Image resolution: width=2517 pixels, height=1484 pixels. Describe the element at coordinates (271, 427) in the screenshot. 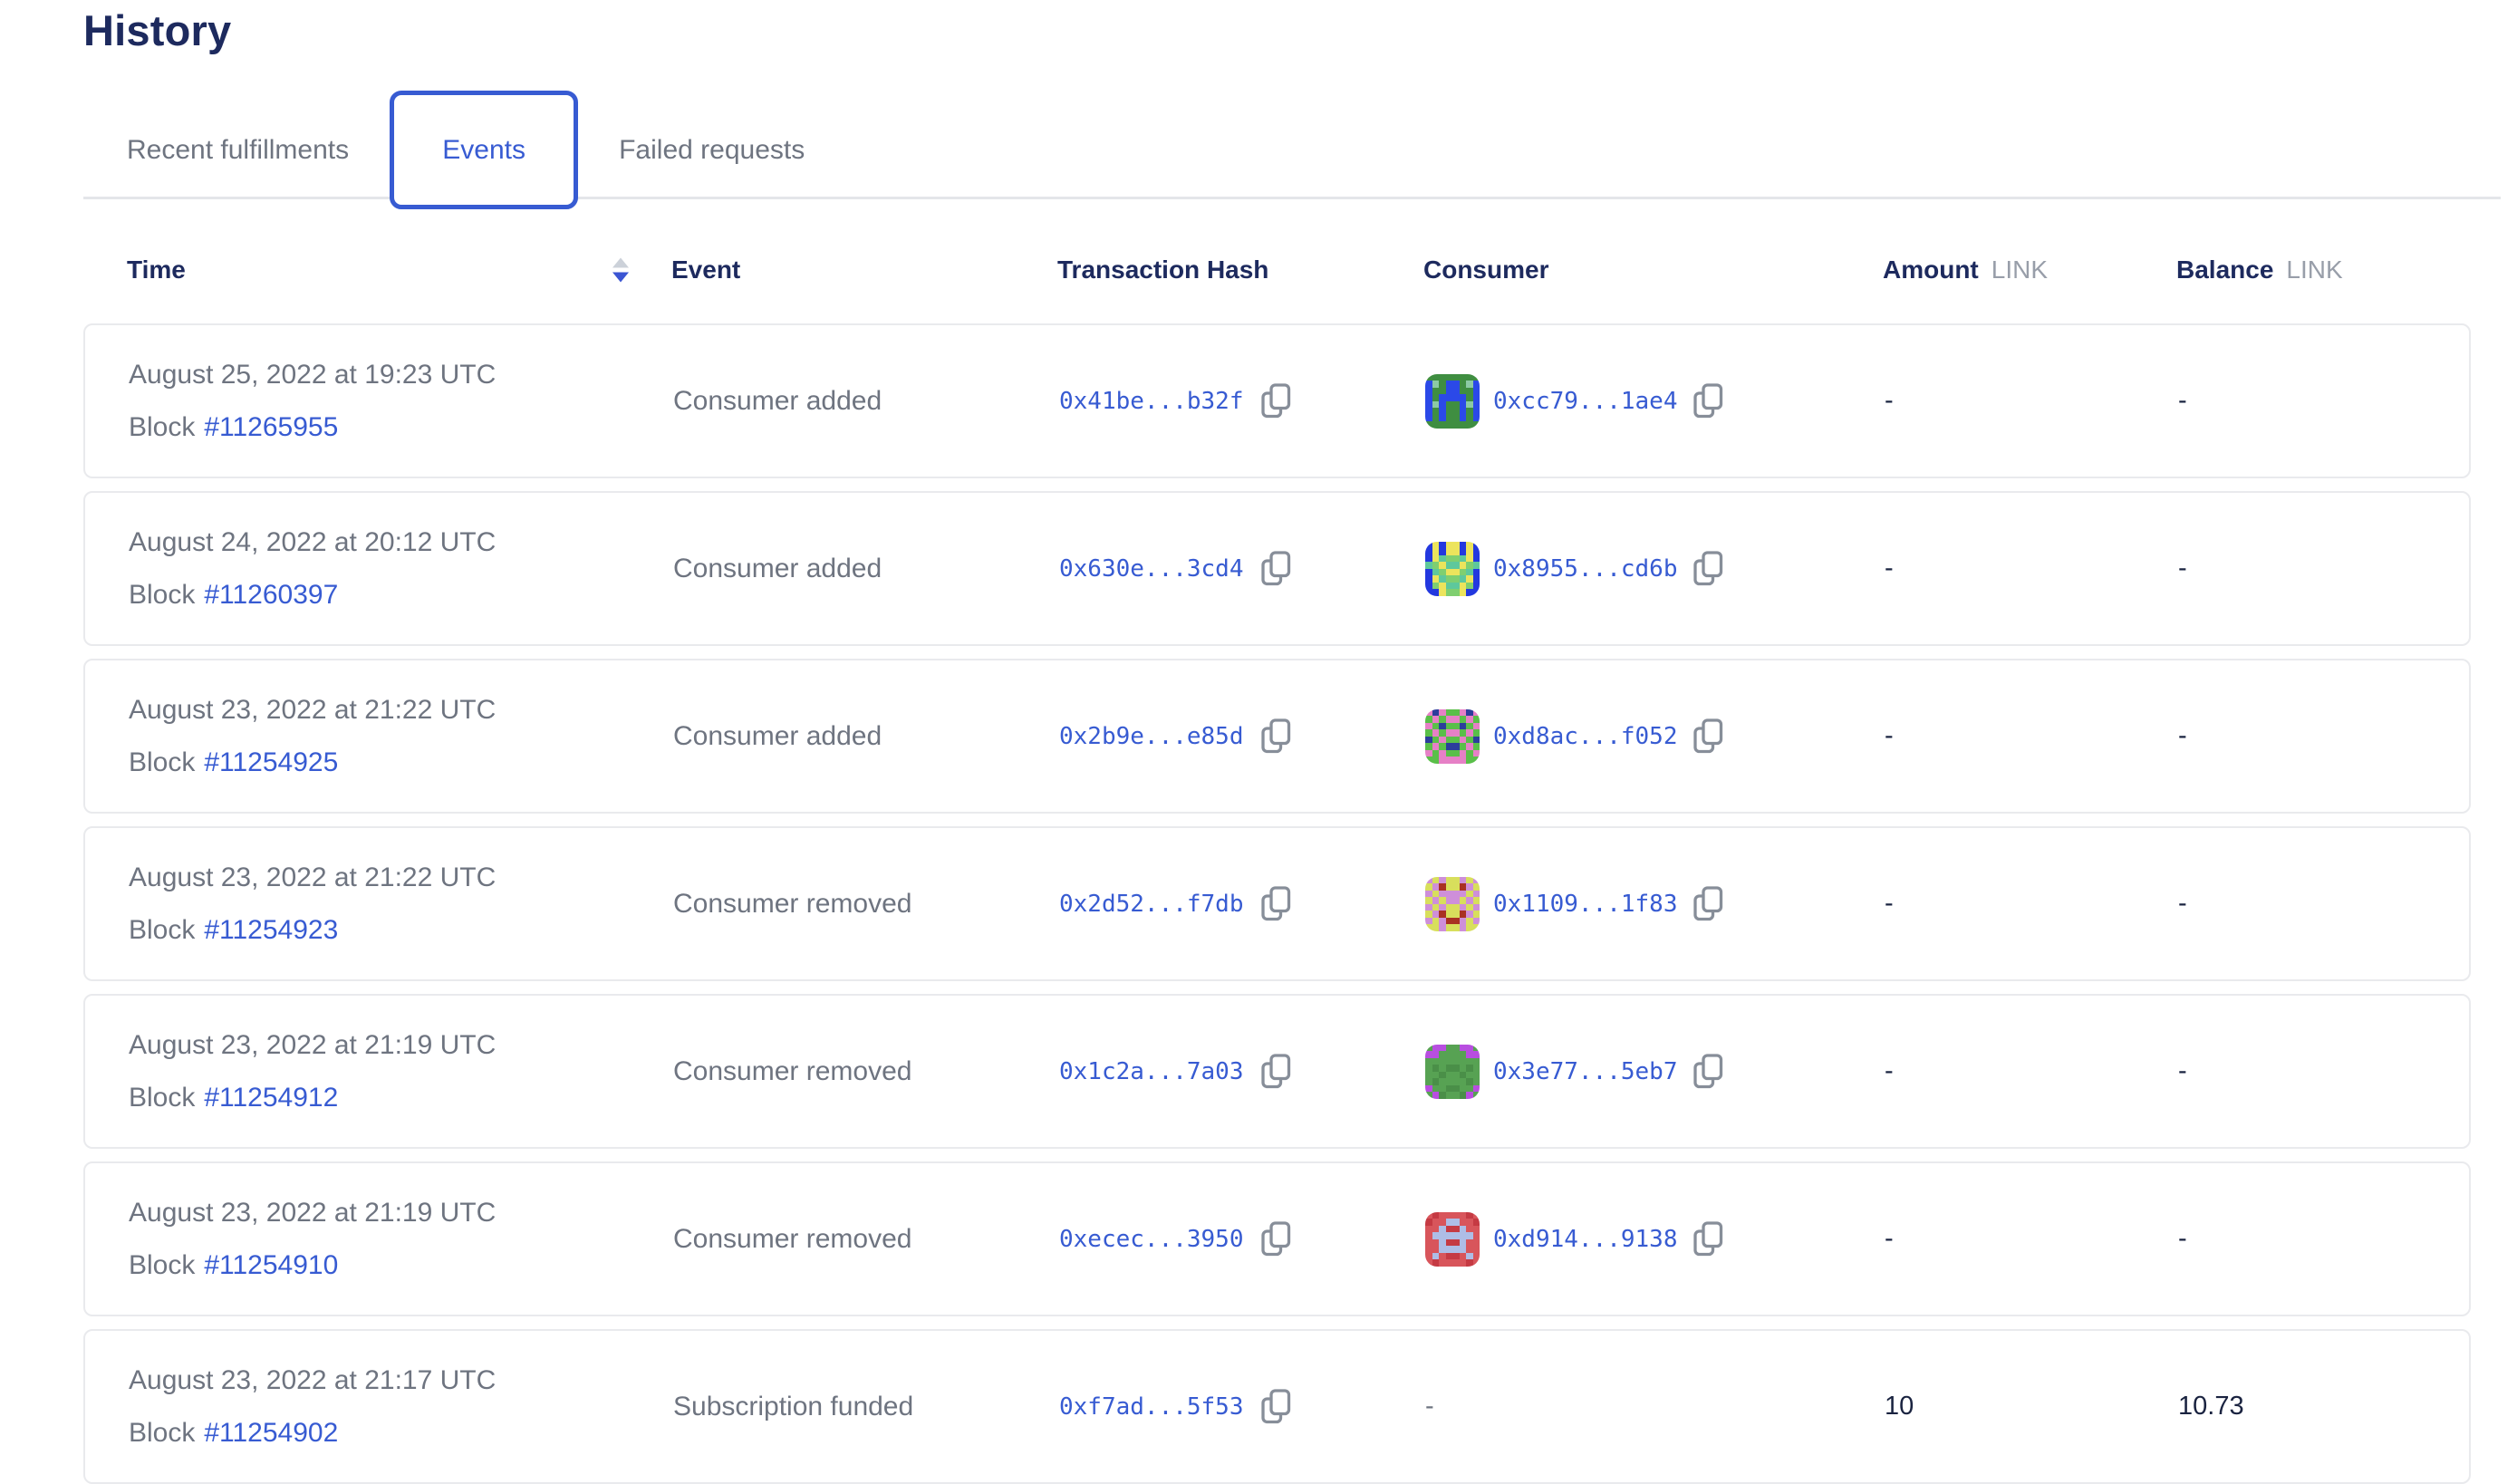

I see `block-number-link: #11265955` at that location.